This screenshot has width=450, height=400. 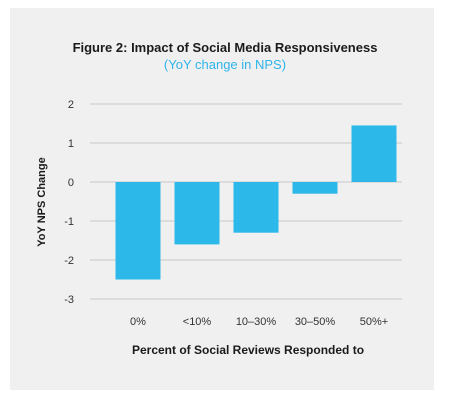 What do you see at coordinates (69, 222) in the screenshot?
I see `y-tick-label: -1` at bounding box center [69, 222].